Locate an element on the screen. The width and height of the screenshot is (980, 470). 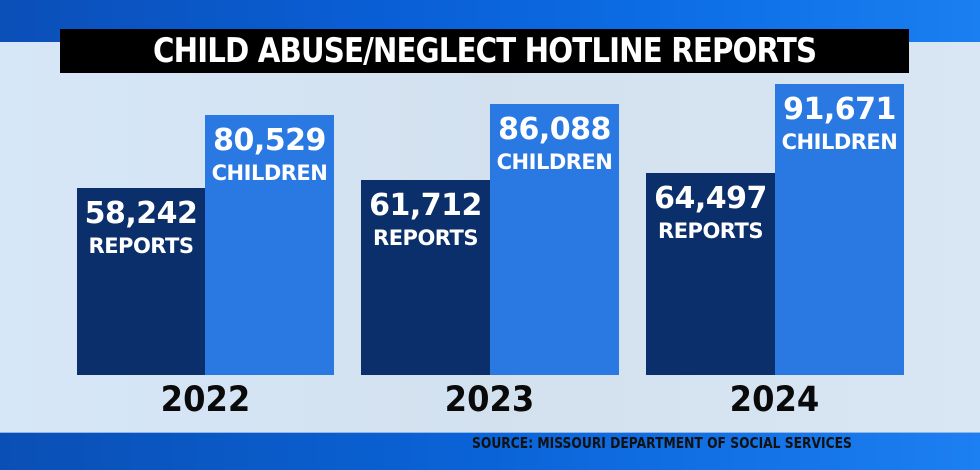
year-label-2022: 2022 is located at coordinates (205, 400).